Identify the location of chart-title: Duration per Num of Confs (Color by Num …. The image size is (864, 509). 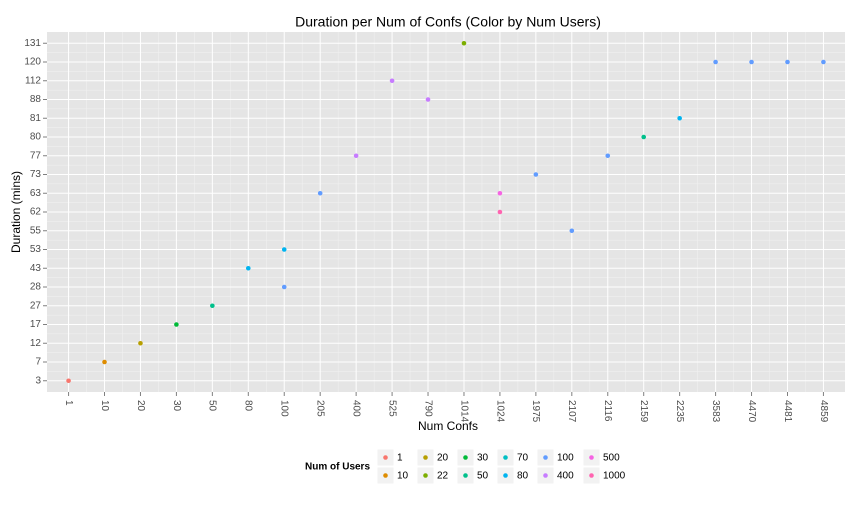
(448, 22).